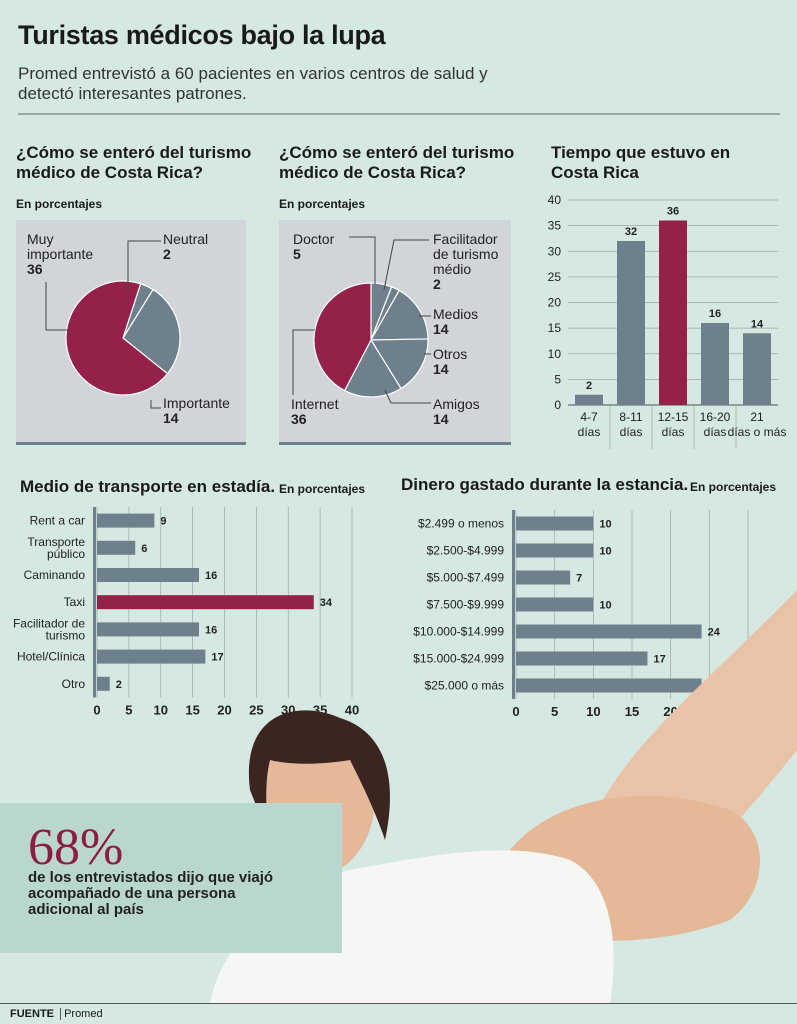 The width and height of the screenshot is (797, 1024). Describe the element at coordinates (715, 314) in the screenshot. I see `bar-time-value-label: 16` at that location.